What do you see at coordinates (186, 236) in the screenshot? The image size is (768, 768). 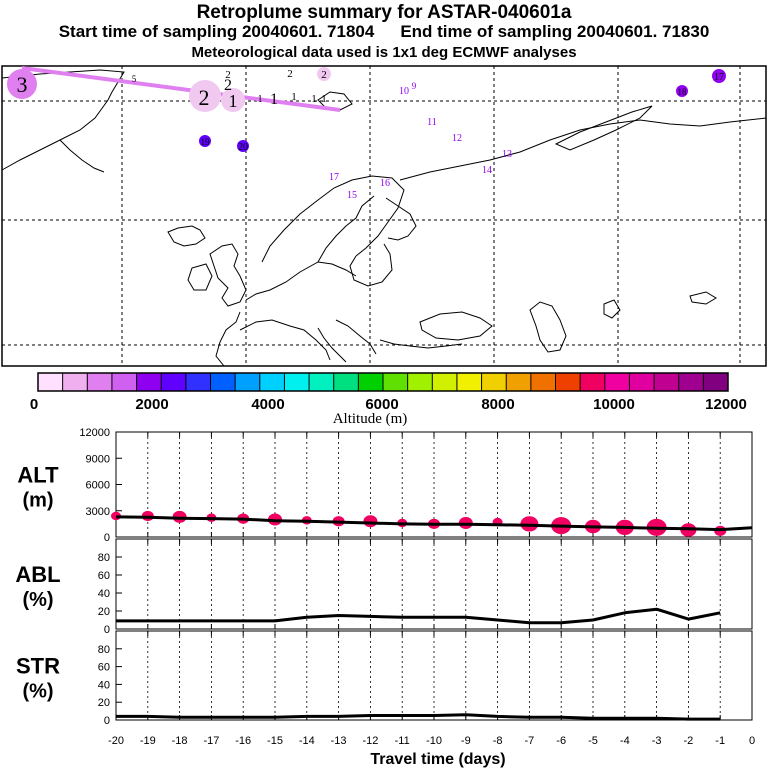 I see `coastline-iceland` at bounding box center [186, 236].